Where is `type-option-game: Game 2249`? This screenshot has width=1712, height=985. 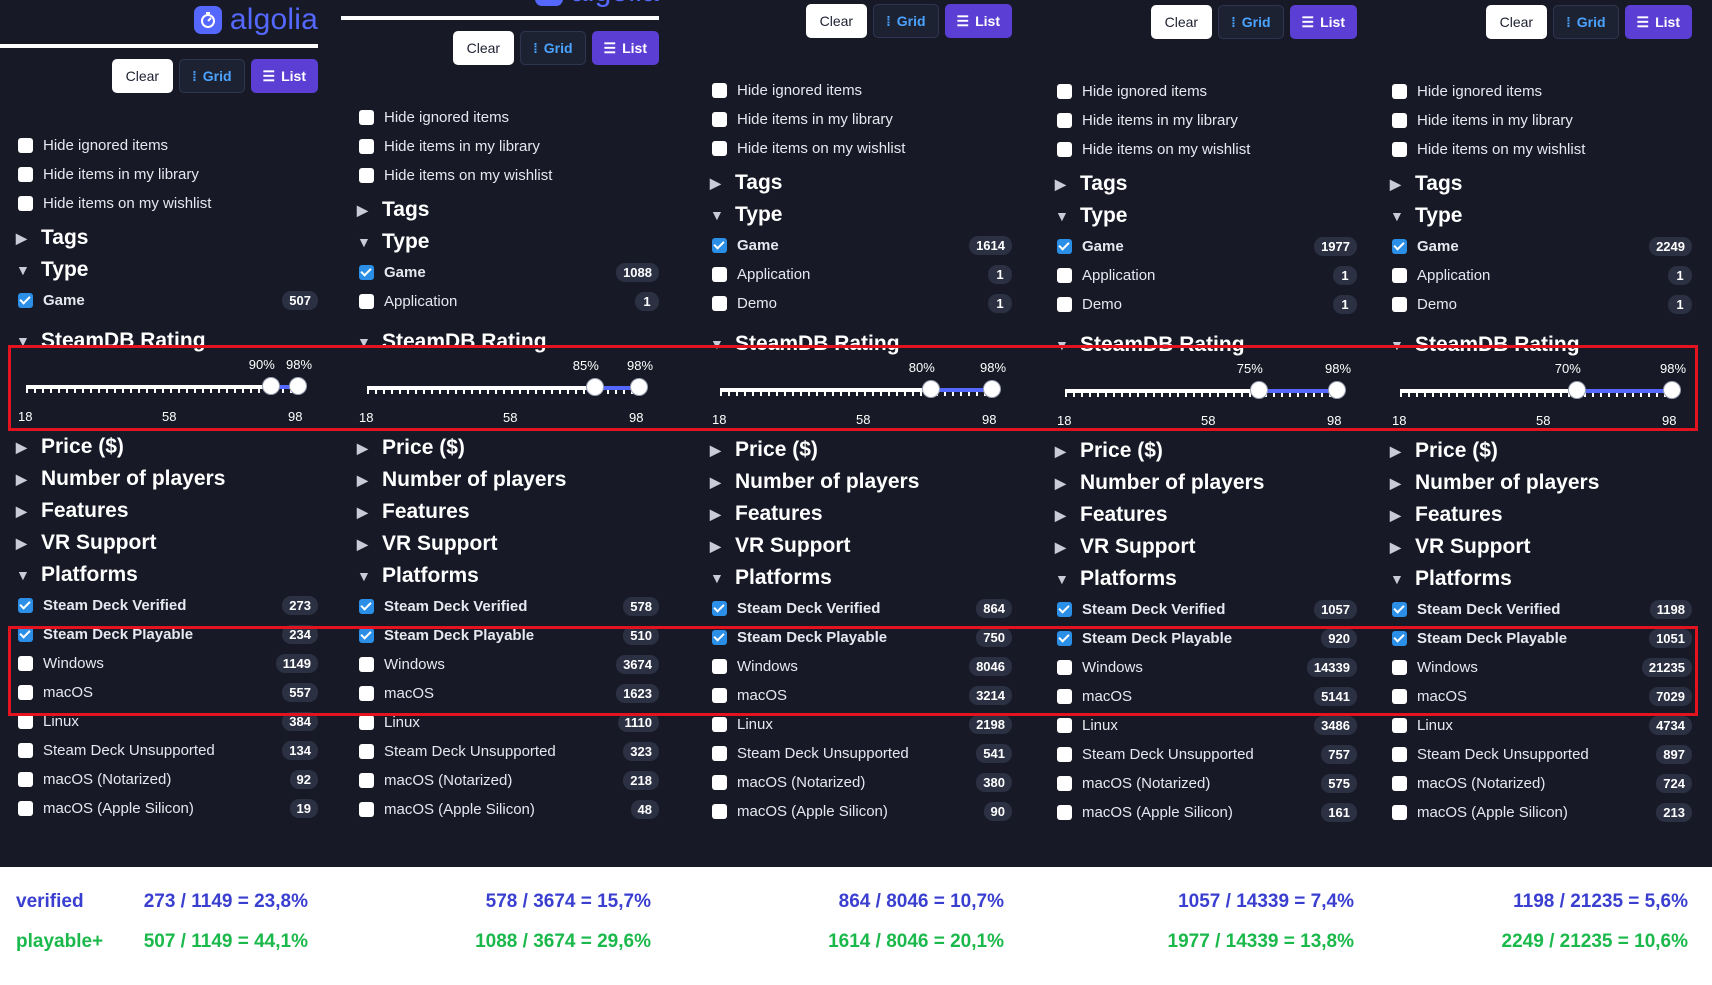
type-option-game: Game 2249 is located at coordinates (1533, 246).